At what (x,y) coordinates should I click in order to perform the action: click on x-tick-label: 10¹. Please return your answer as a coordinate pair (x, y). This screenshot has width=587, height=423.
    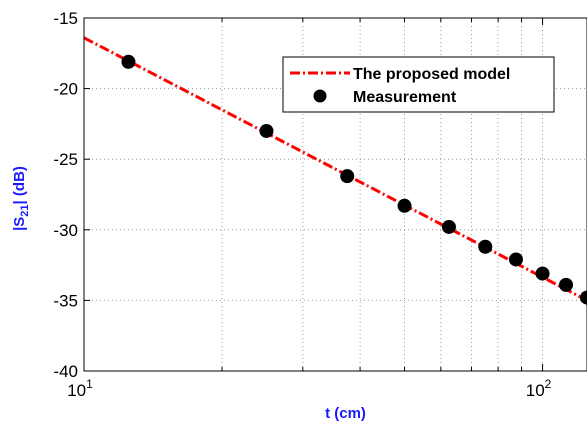
    Looking at the image, I should click on (80, 388).